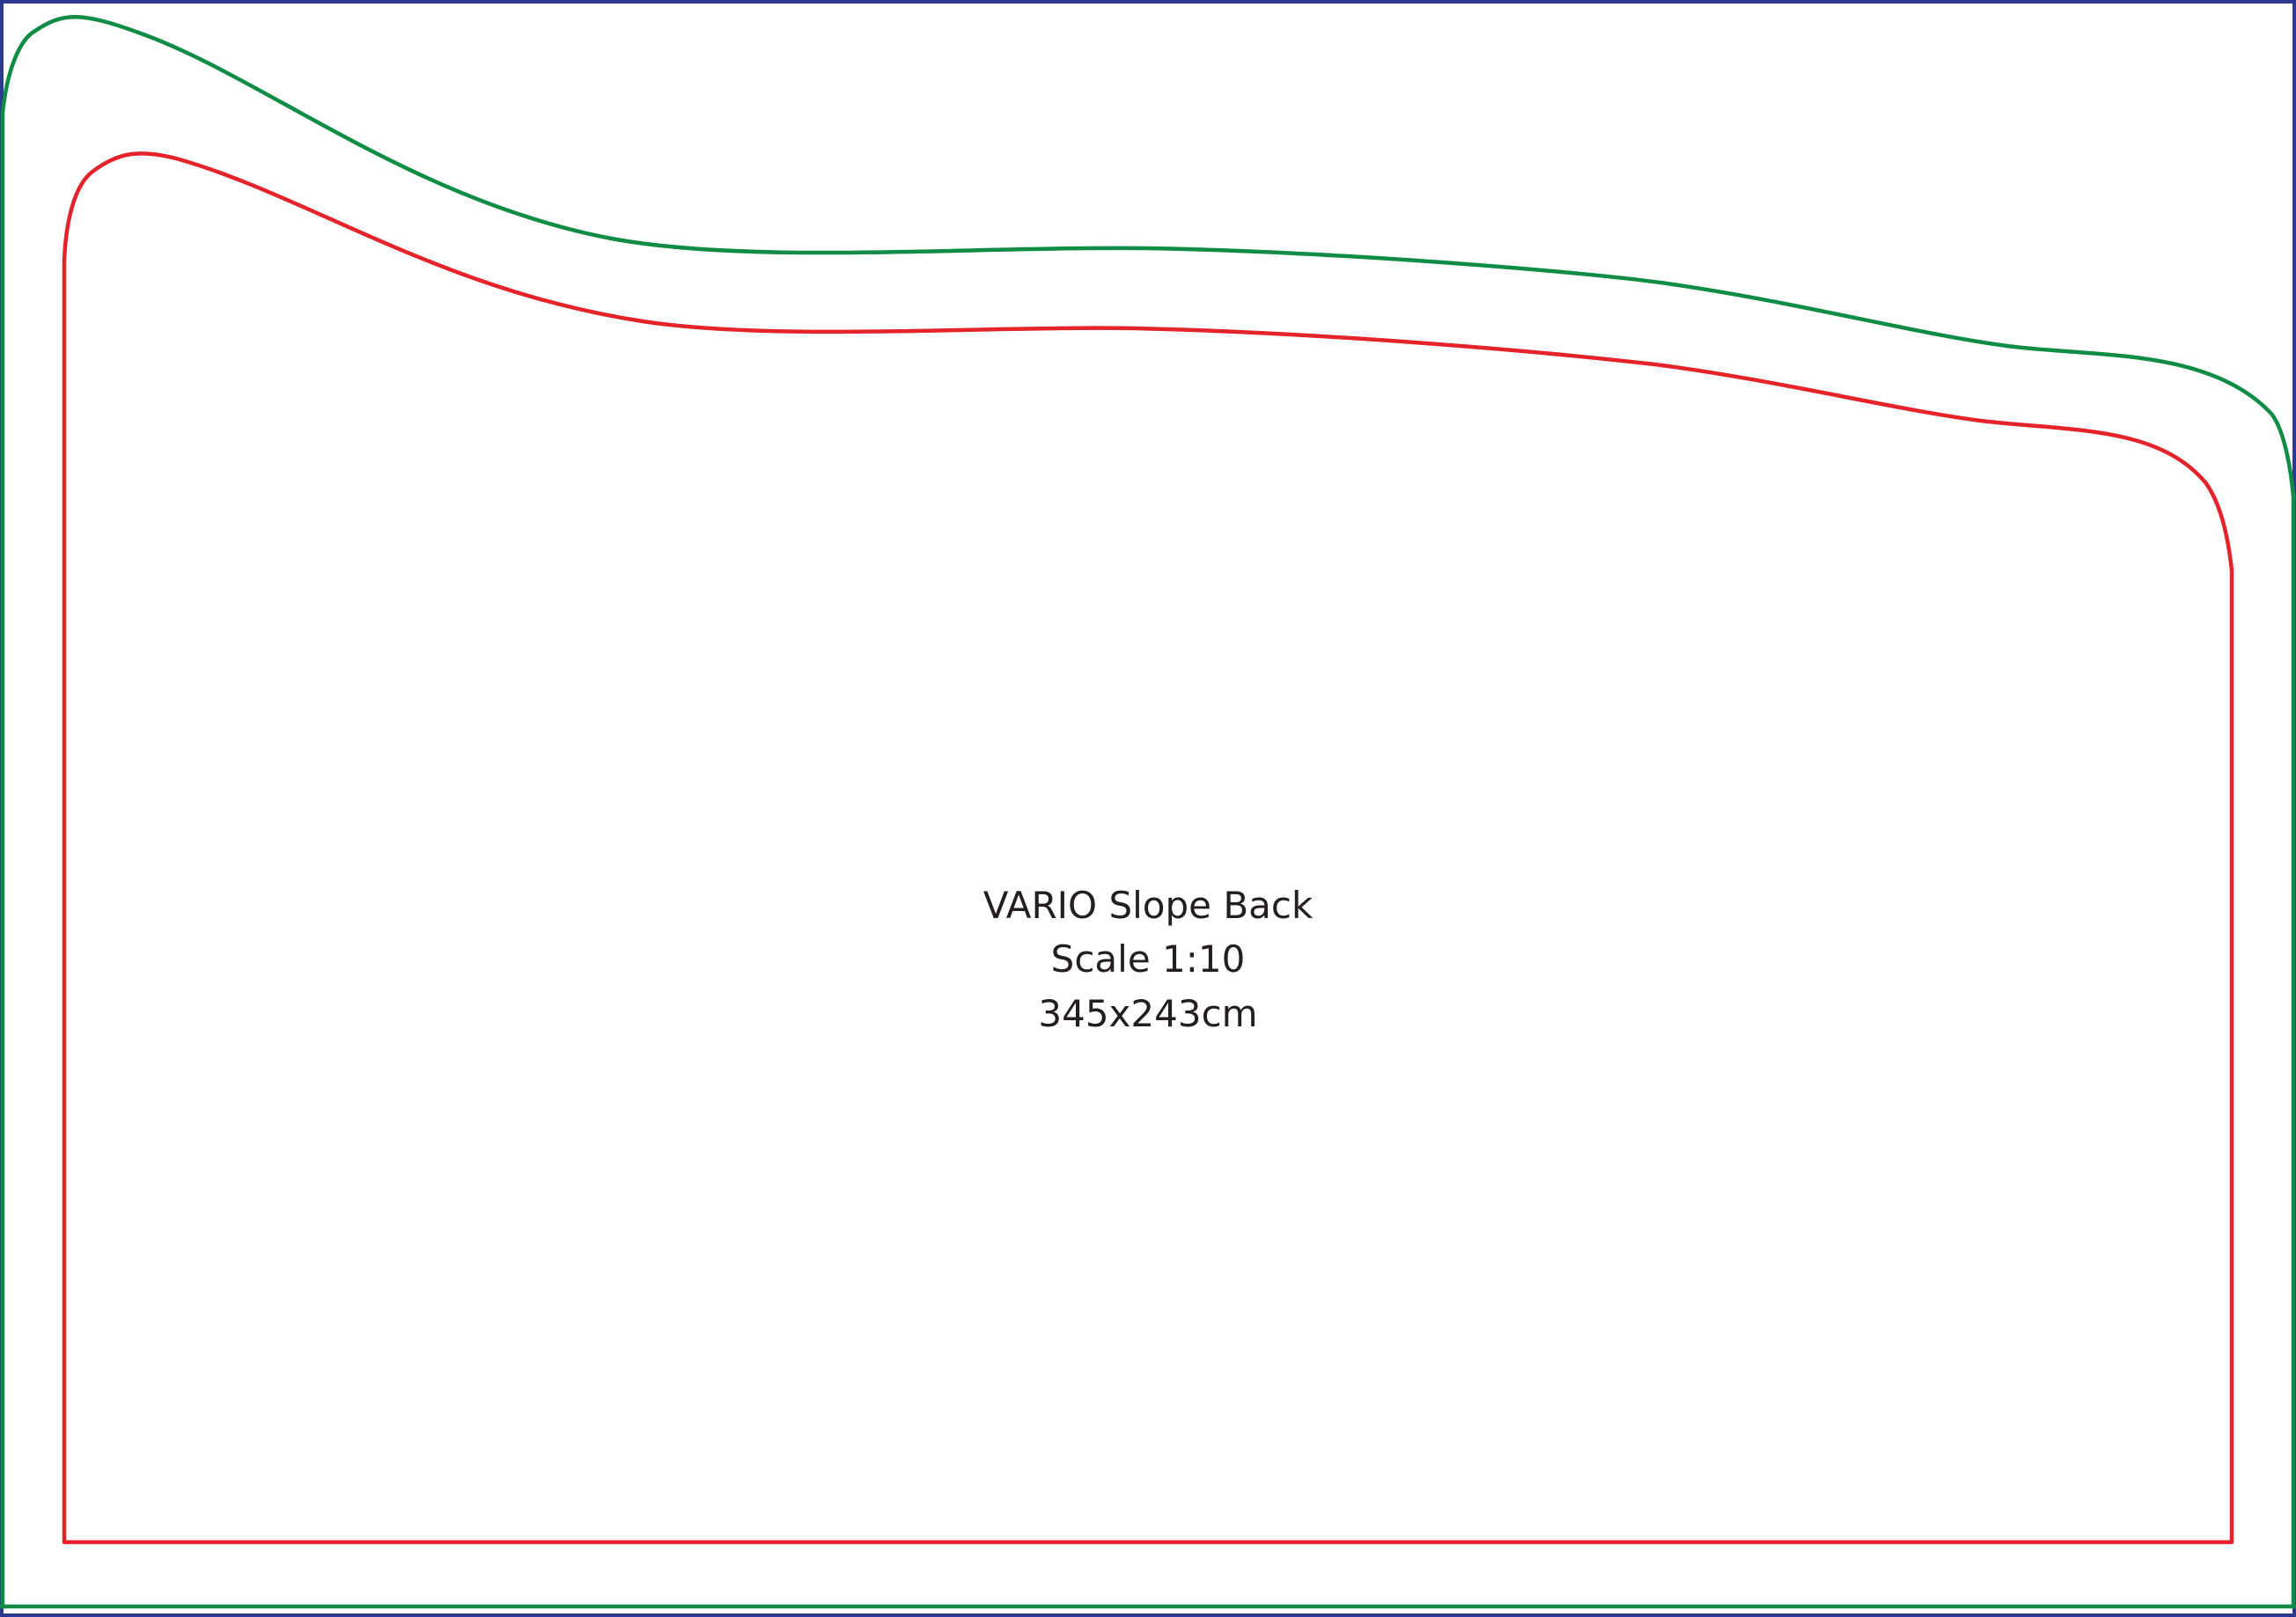 The width and height of the screenshot is (2296, 1617). What do you see at coordinates (1148, 905) in the screenshot?
I see `caption-title: VARIO Slope Back` at bounding box center [1148, 905].